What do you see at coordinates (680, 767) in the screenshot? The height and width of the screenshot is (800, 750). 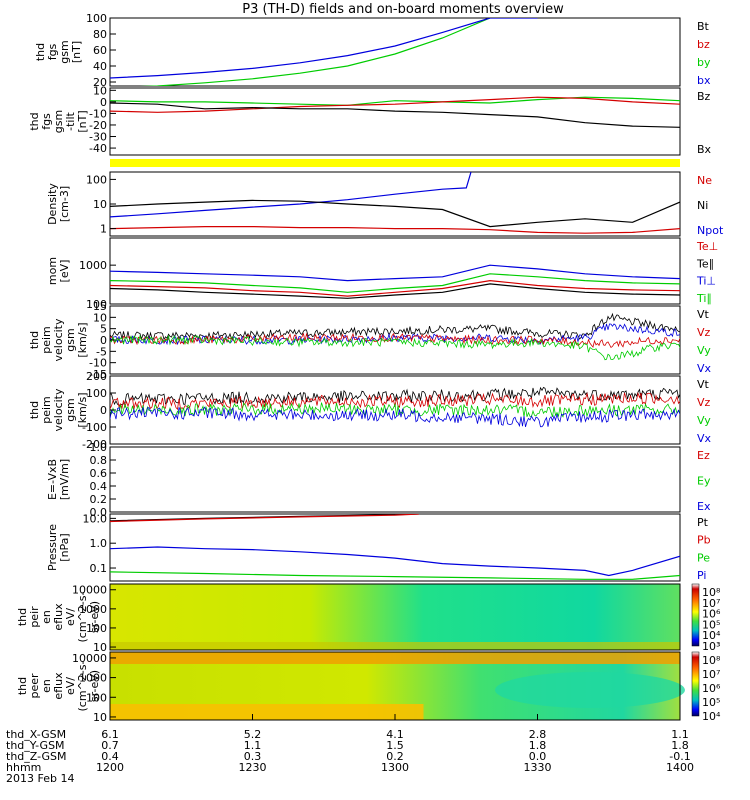 I see `x-row-value: 1400` at bounding box center [680, 767].